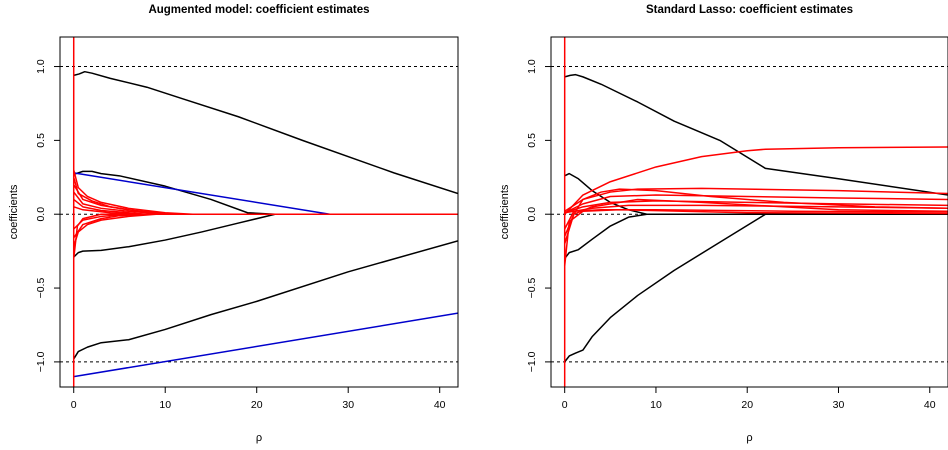  I want to click on chart-title: Standard Lasso: coefficient estimates, so click(749, 10).